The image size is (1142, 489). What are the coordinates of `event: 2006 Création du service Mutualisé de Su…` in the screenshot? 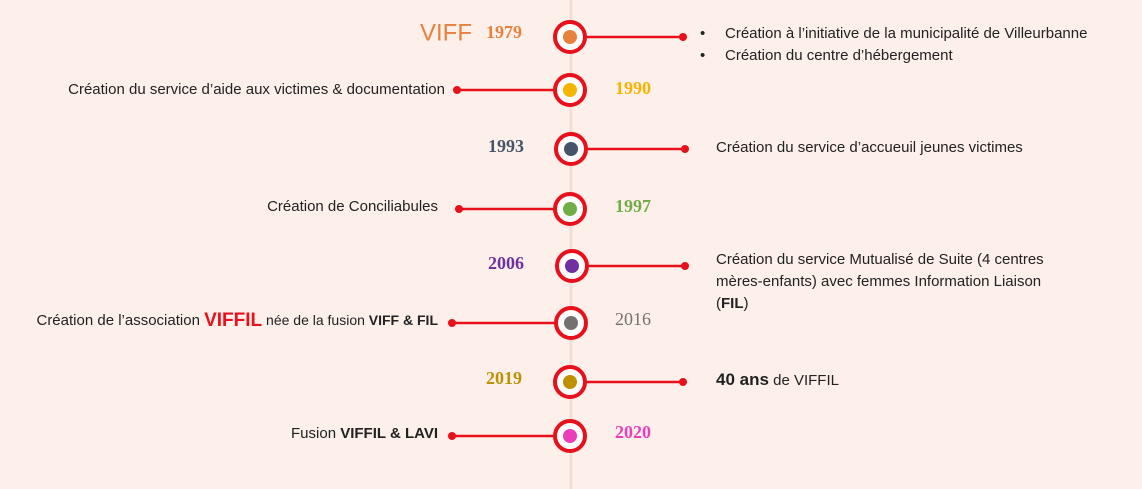 It's located at (766, 280).